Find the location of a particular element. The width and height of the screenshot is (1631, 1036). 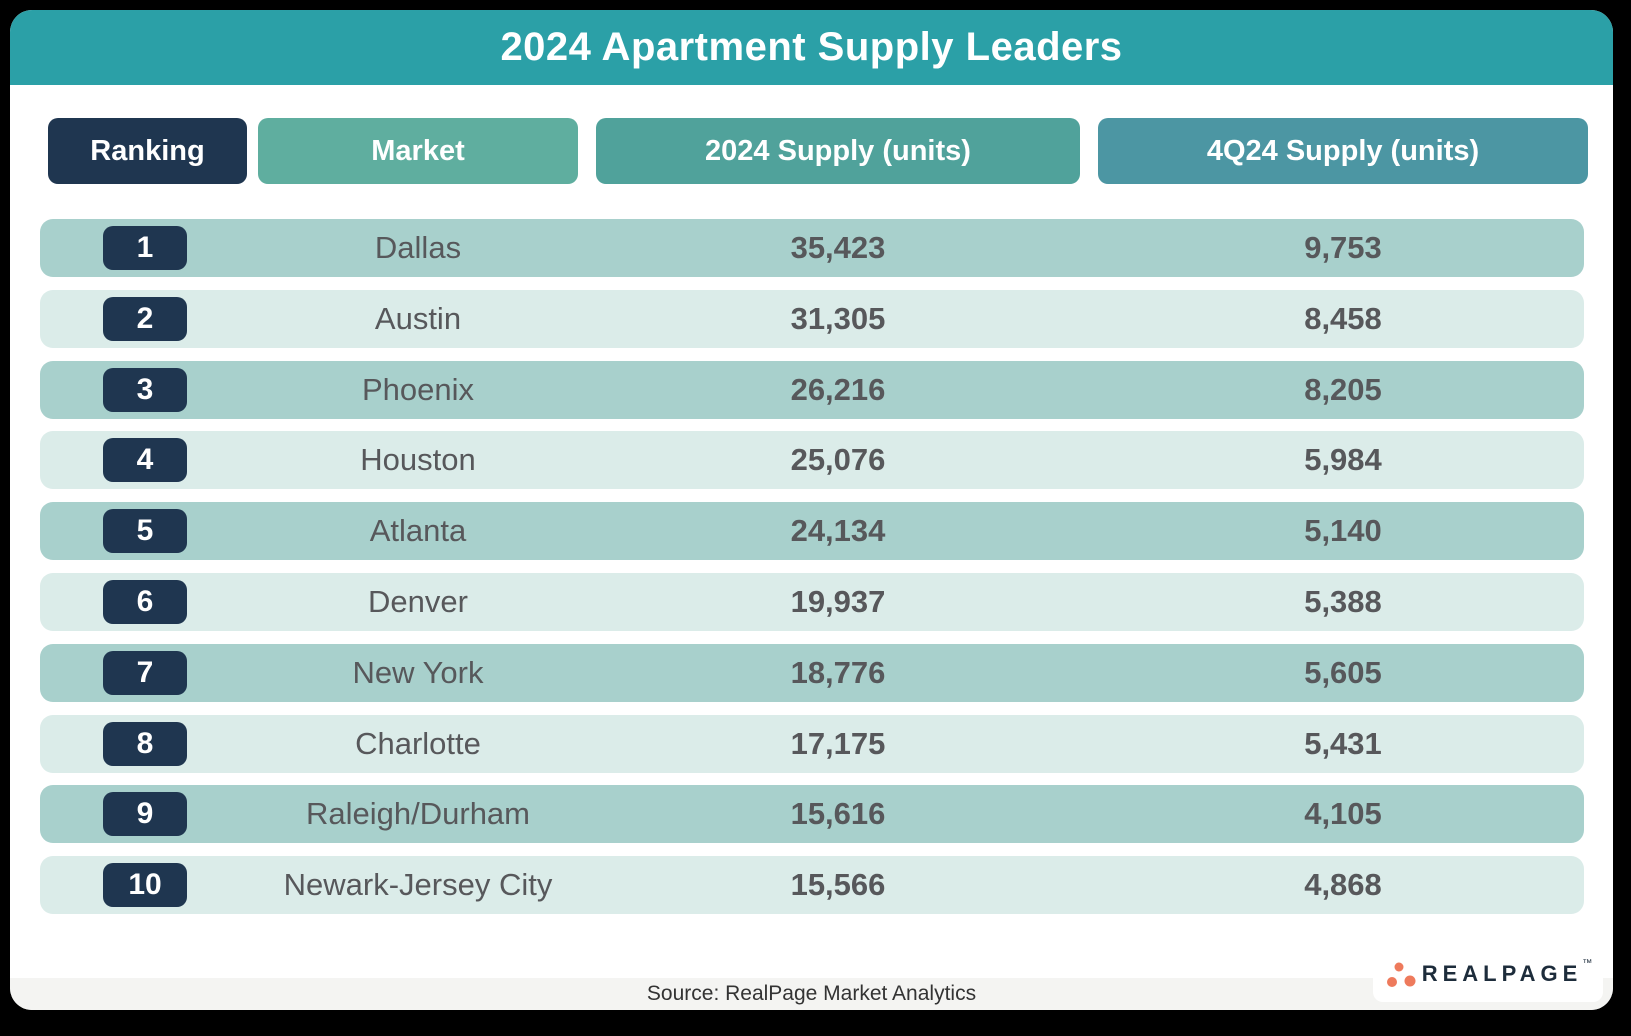

trademark-mark: ™ is located at coordinates (1587, 963).